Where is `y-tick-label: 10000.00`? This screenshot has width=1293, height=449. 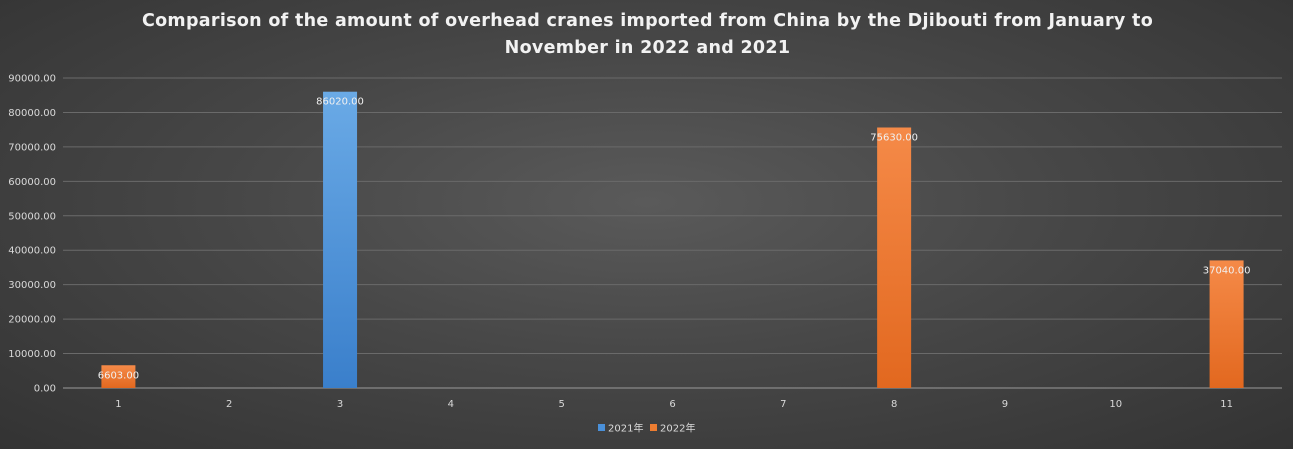
y-tick-label: 10000.00 is located at coordinates (32, 354).